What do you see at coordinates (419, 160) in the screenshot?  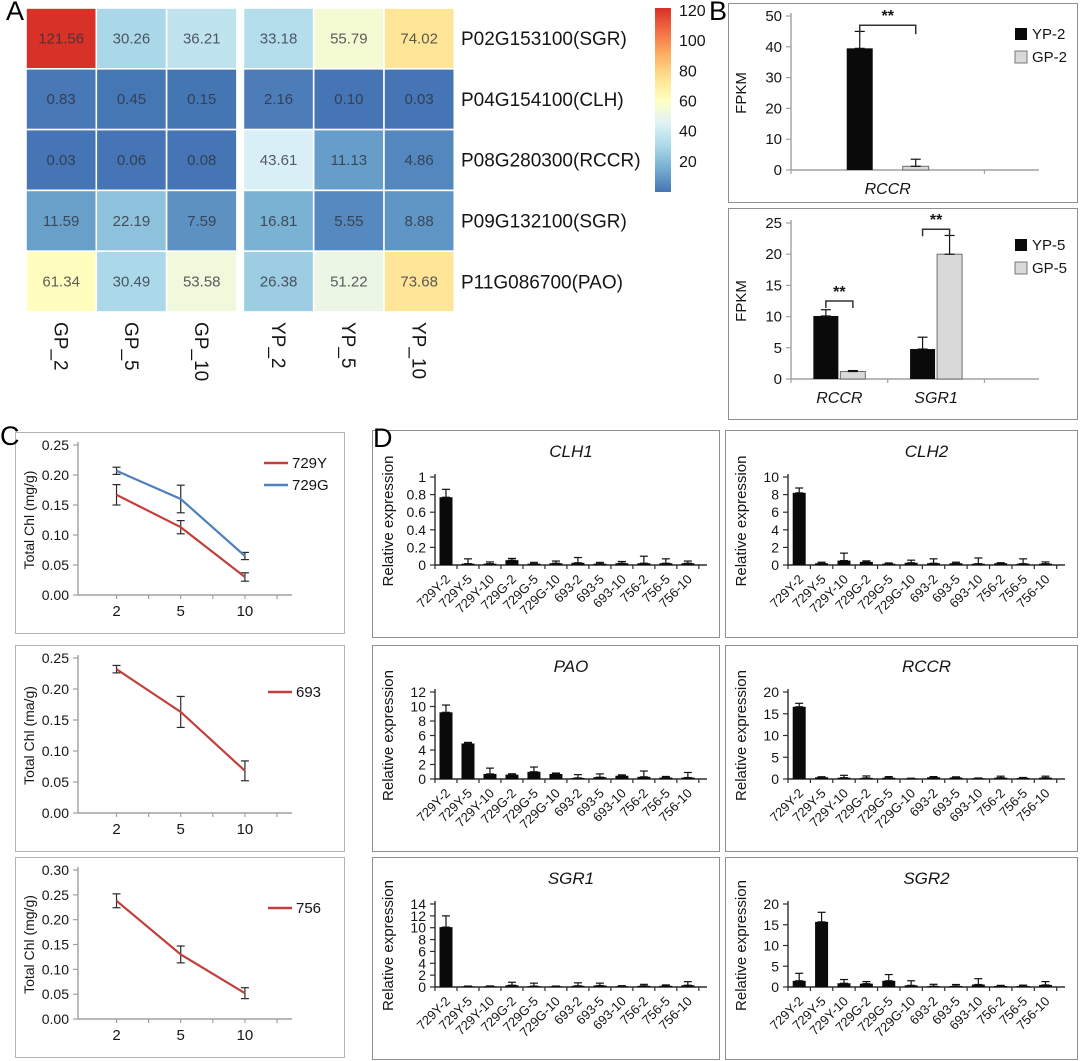 I see `heatmap-cell-value: 4.86` at bounding box center [419, 160].